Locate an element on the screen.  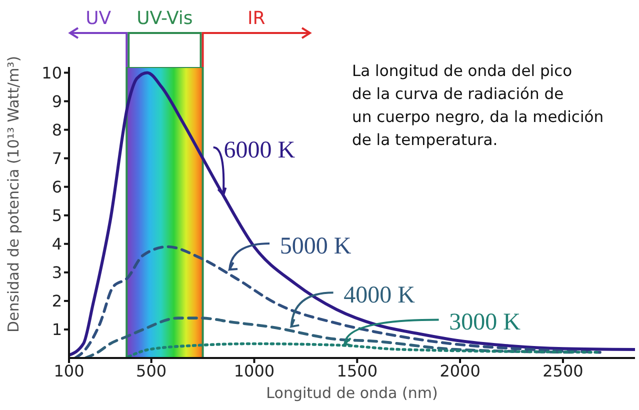
y-tick-label: 3 is located at coordinates (57, 272).